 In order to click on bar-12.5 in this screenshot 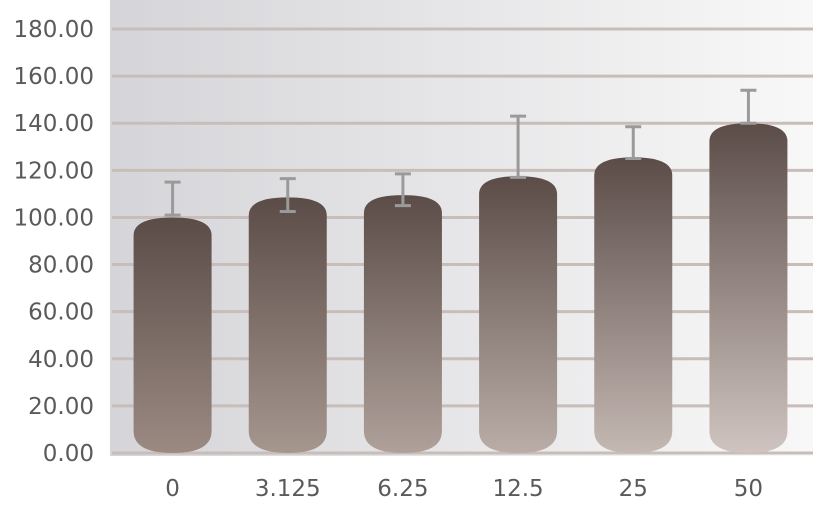, I will do `click(518, 314)`.